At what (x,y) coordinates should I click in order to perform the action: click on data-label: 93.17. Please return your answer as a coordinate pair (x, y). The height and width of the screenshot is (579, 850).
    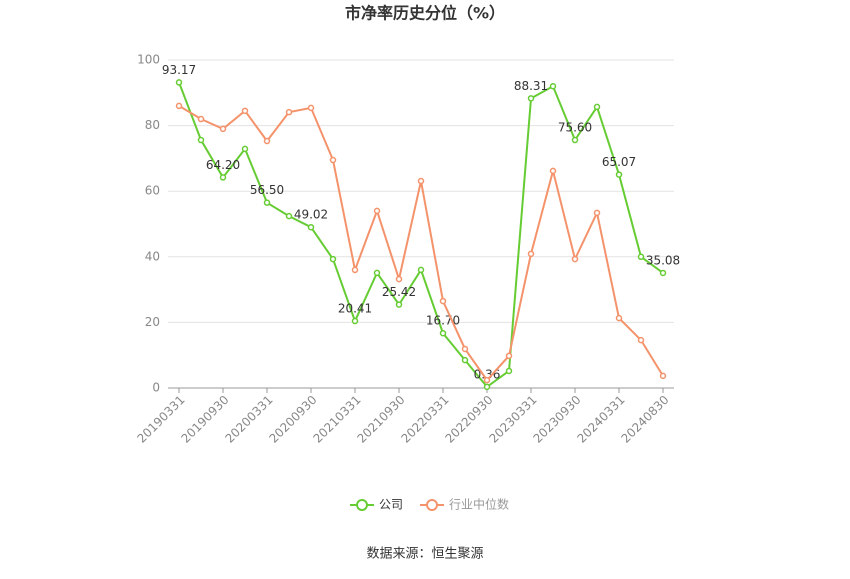
    Looking at the image, I should click on (179, 70).